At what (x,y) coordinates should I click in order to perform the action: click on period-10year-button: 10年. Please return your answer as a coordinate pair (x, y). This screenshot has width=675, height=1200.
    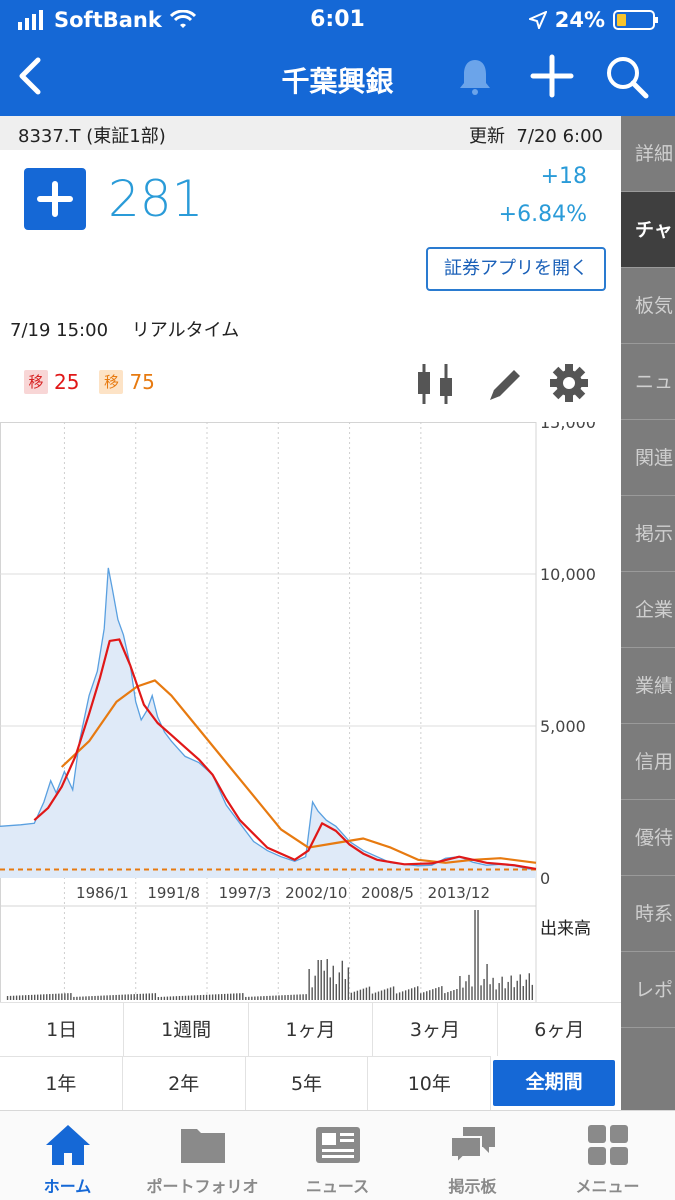
    Looking at the image, I should click on (430, 1083).